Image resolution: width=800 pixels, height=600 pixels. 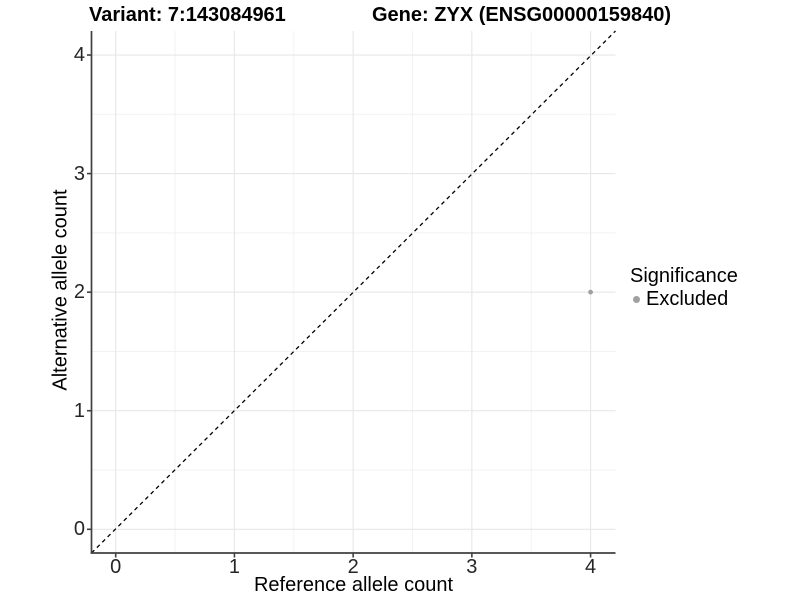 I want to click on x-tick-label: 0, so click(x=116, y=567).